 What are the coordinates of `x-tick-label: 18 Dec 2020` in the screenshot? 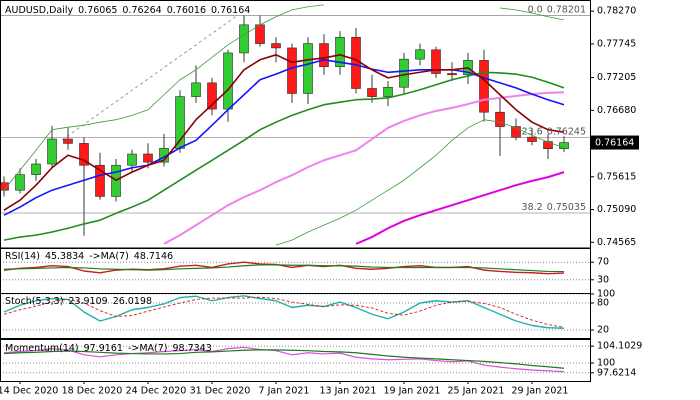 It's located at (92, 391).